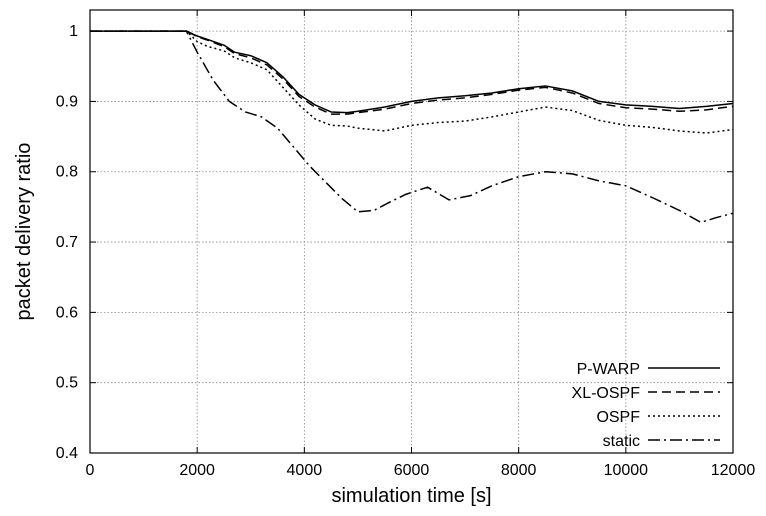 The height and width of the screenshot is (516, 766). Describe the element at coordinates (621, 441) in the screenshot. I see `legend-label: static` at that location.